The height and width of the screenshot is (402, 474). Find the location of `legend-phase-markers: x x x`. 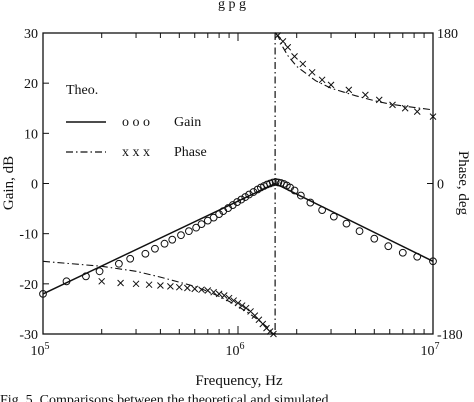

legend-phase-markers: x x x is located at coordinates (136, 152).